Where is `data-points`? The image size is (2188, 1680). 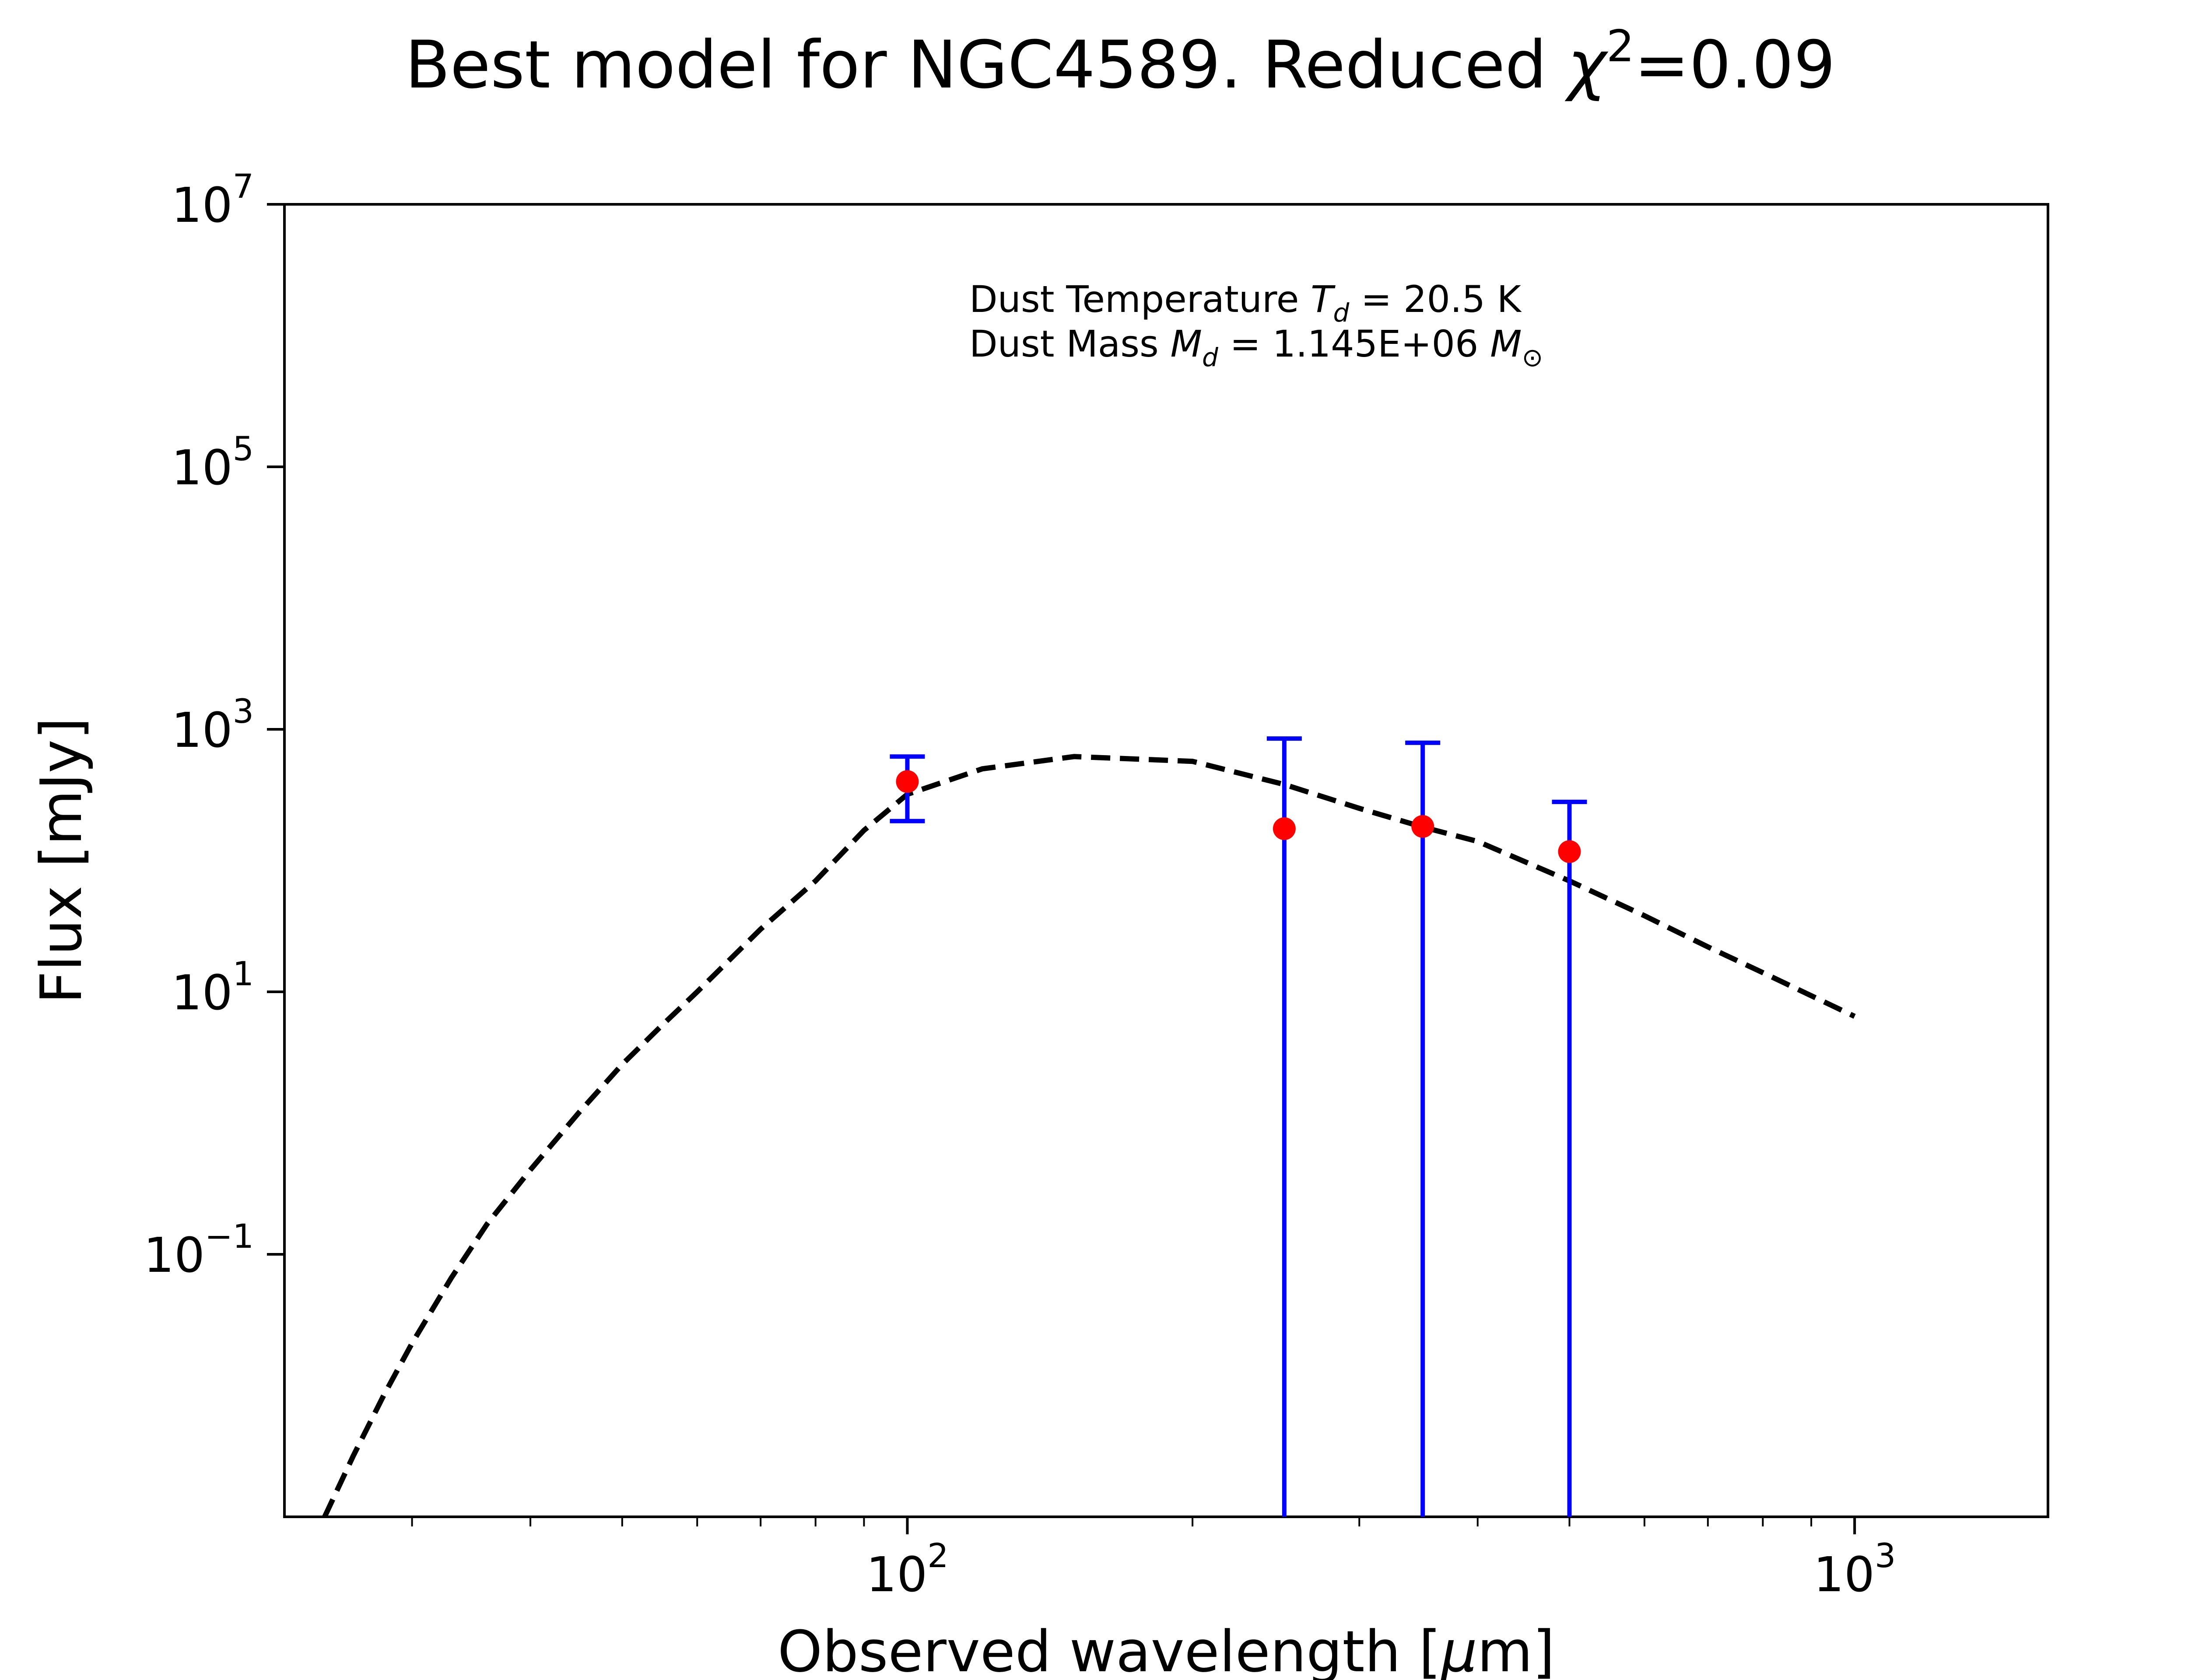
data-points is located at coordinates (1238, 816).